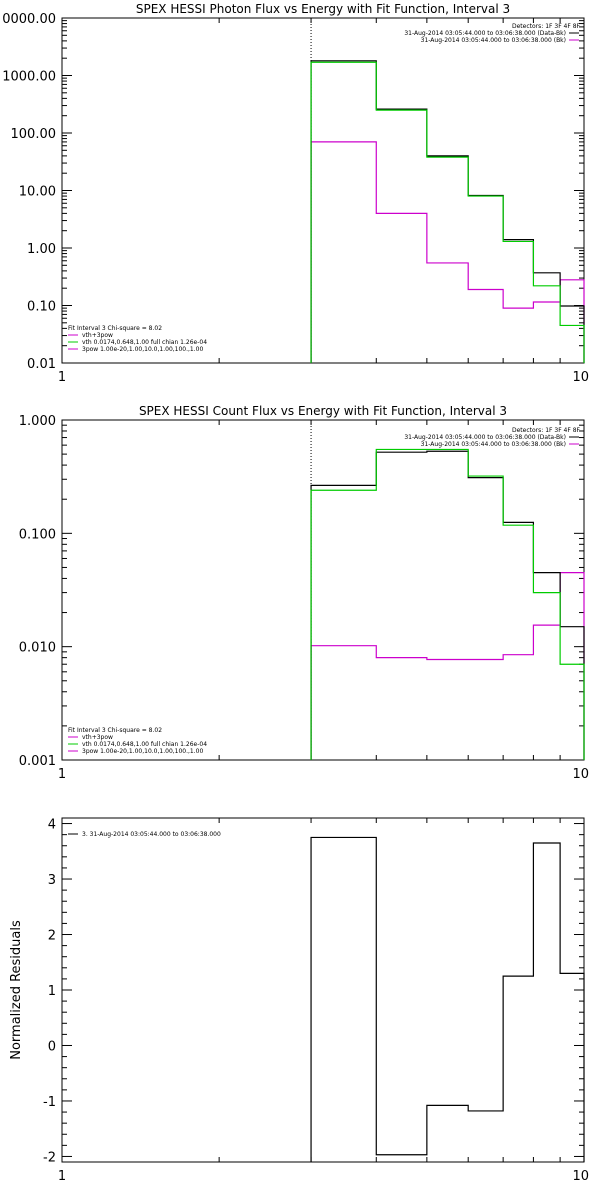 This screenshot has height=1200, width=600. Describe the element at coordinates (37, 648) in the screenshot. I see `y-tick-label: 0.010` at that location.